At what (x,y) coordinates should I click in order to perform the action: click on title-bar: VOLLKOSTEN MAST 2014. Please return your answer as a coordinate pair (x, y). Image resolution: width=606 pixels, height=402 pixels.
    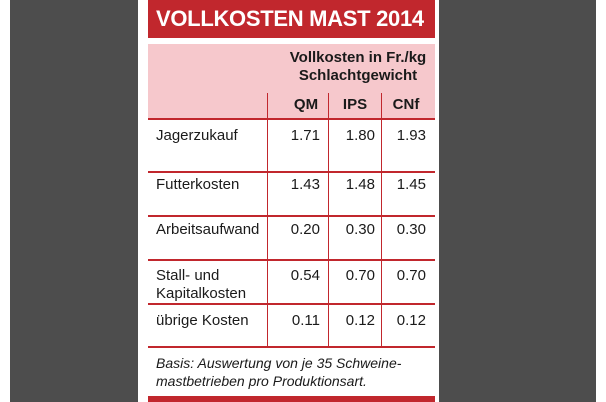
    Looking at the image, I should click on (291, 19).